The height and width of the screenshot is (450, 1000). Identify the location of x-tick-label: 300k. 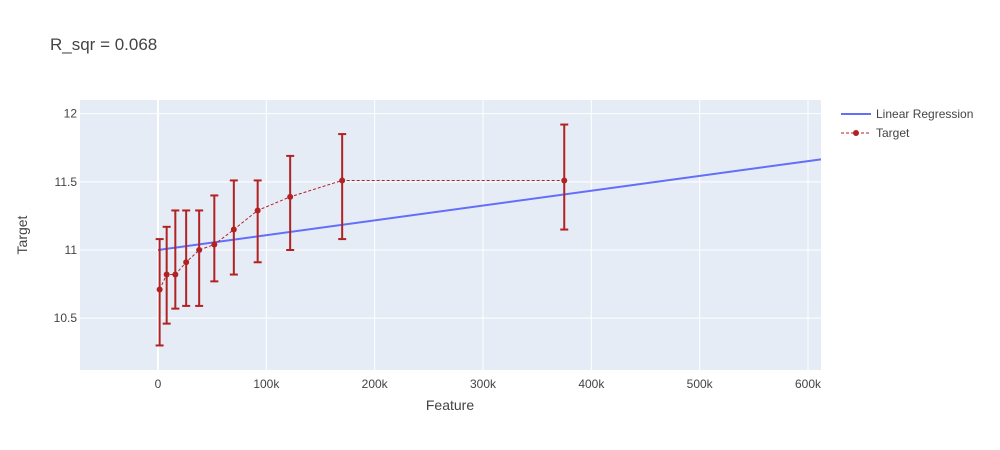
(483, 384).